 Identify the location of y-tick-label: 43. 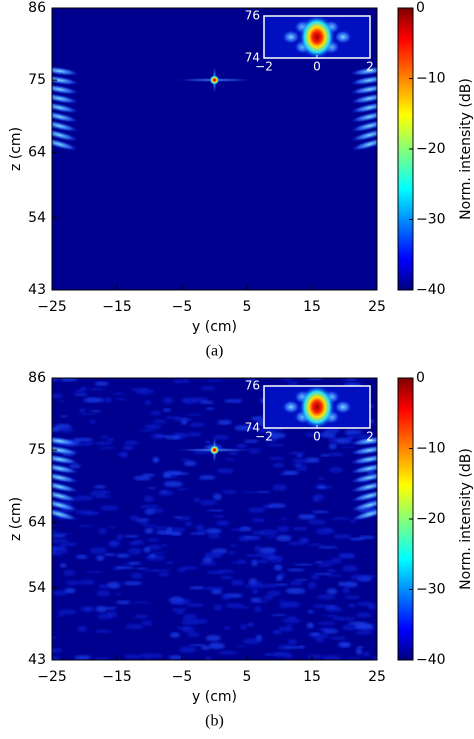
(37, 290).